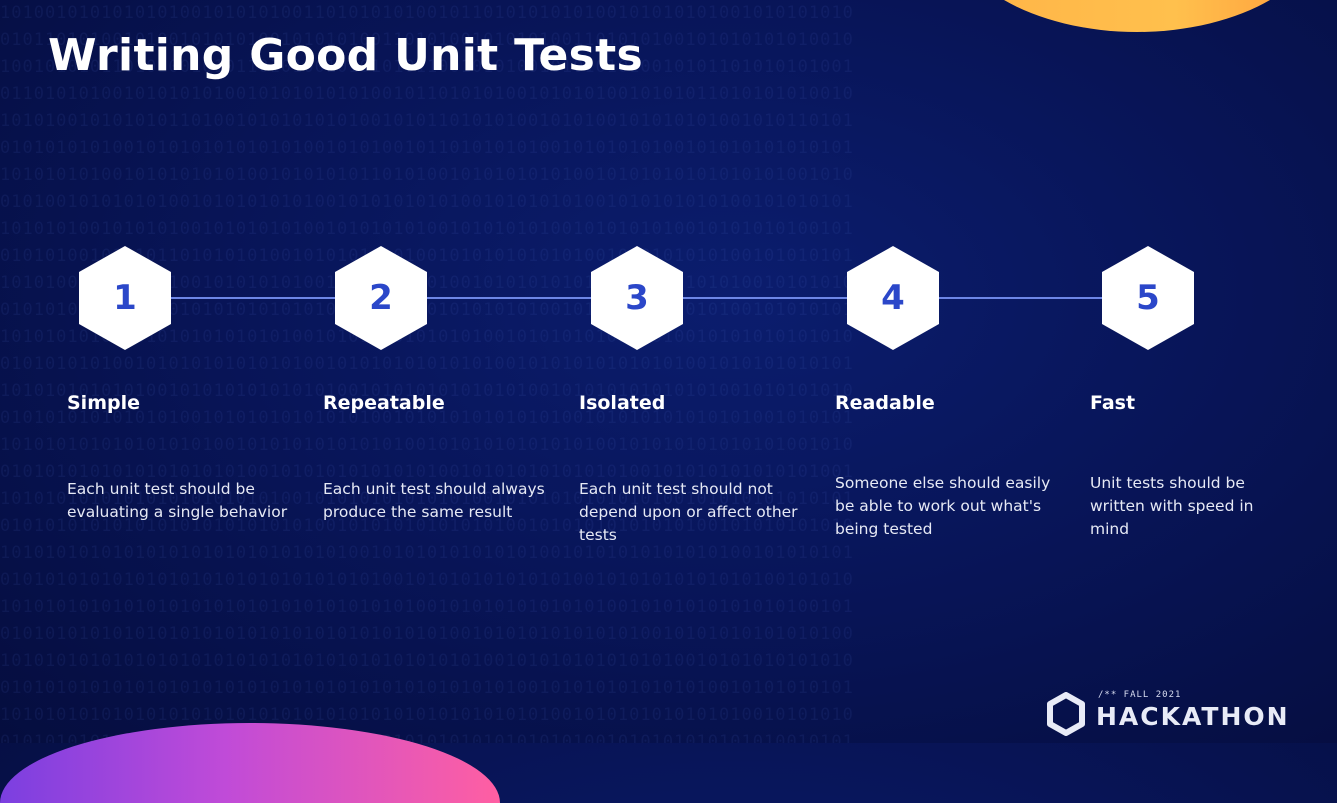 The image size is (1337, 803). I want to click on hexagon-logo-icon, so click(1066, 714).